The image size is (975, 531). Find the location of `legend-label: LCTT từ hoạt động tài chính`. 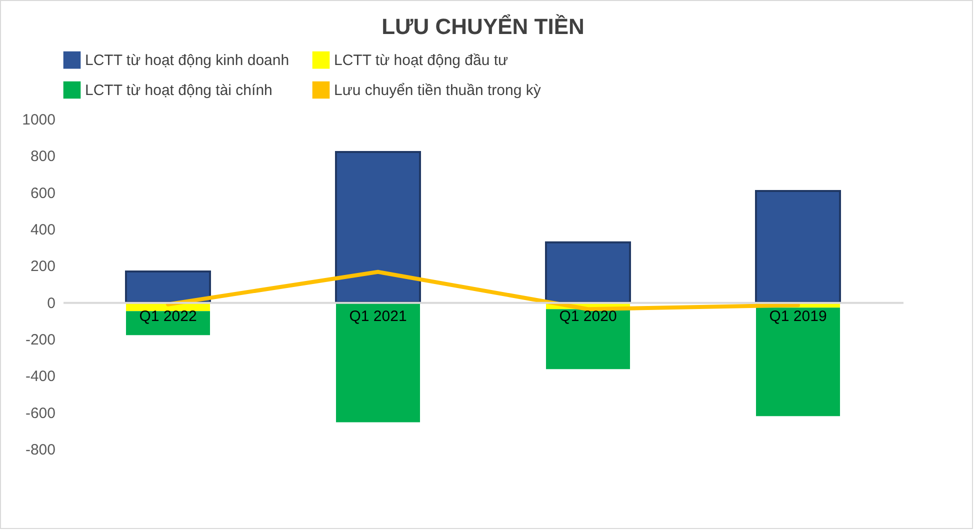

legend-label: LCTT từ hoạt động tài chính is located at coordinates (178, 90).